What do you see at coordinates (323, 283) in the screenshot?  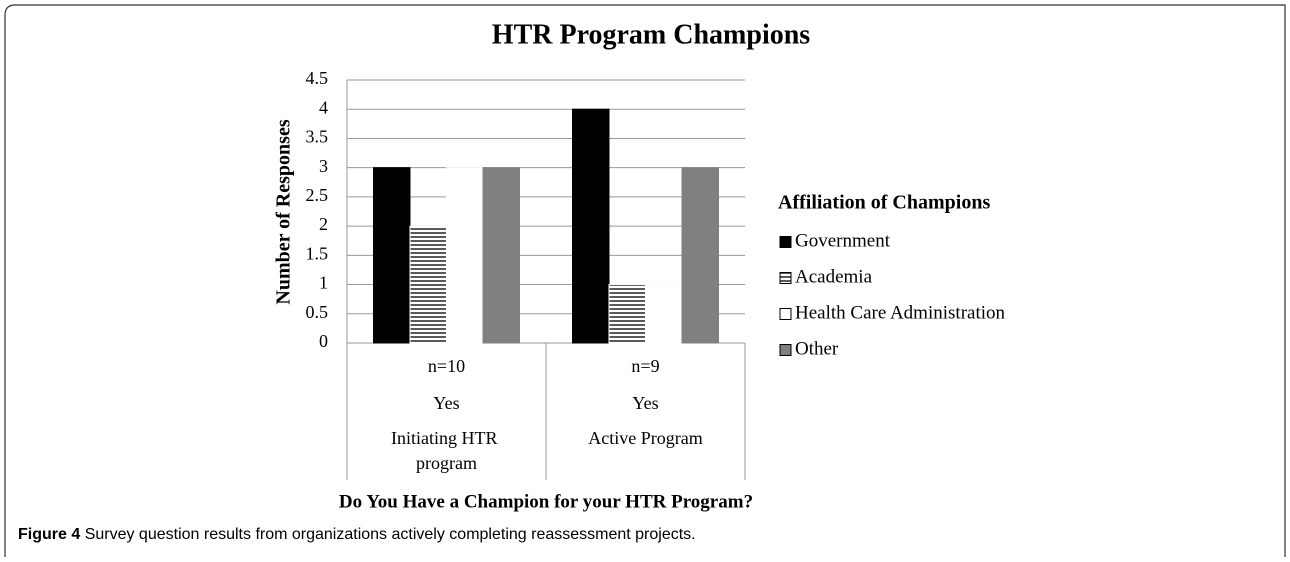 I see `y-tick-label: 1` at bounding box center [323, 283].